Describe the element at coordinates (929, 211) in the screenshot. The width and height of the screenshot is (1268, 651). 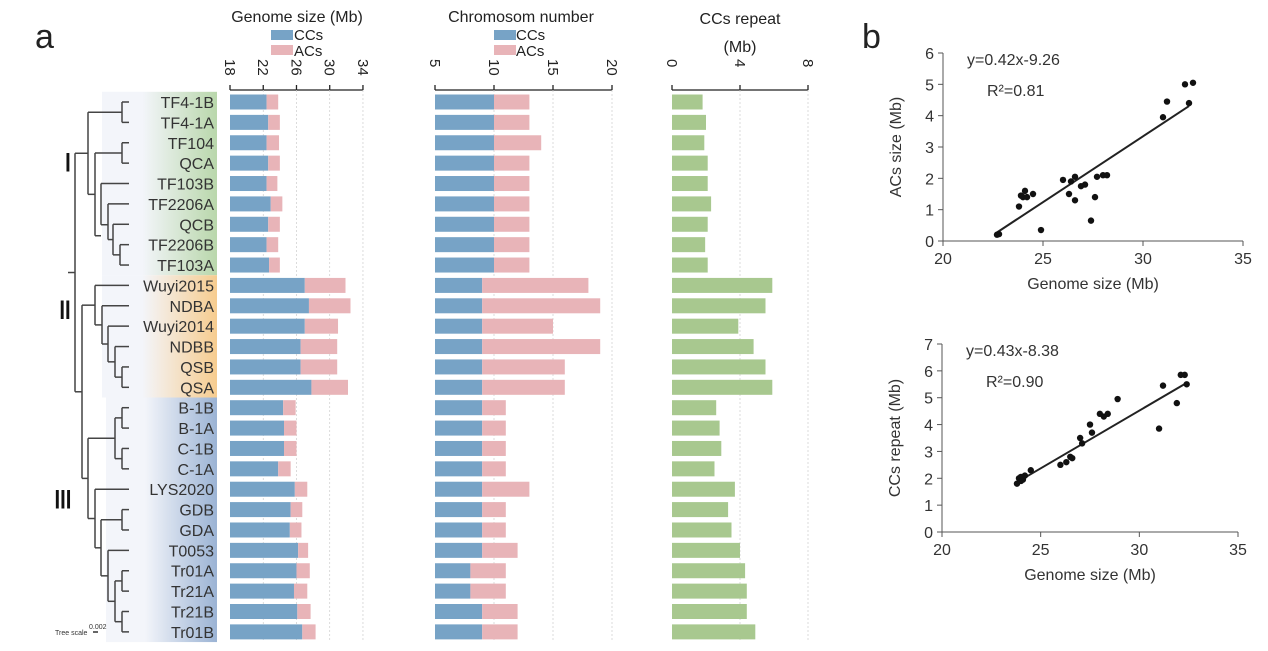
I see `y-tick-label: 1` at that location.